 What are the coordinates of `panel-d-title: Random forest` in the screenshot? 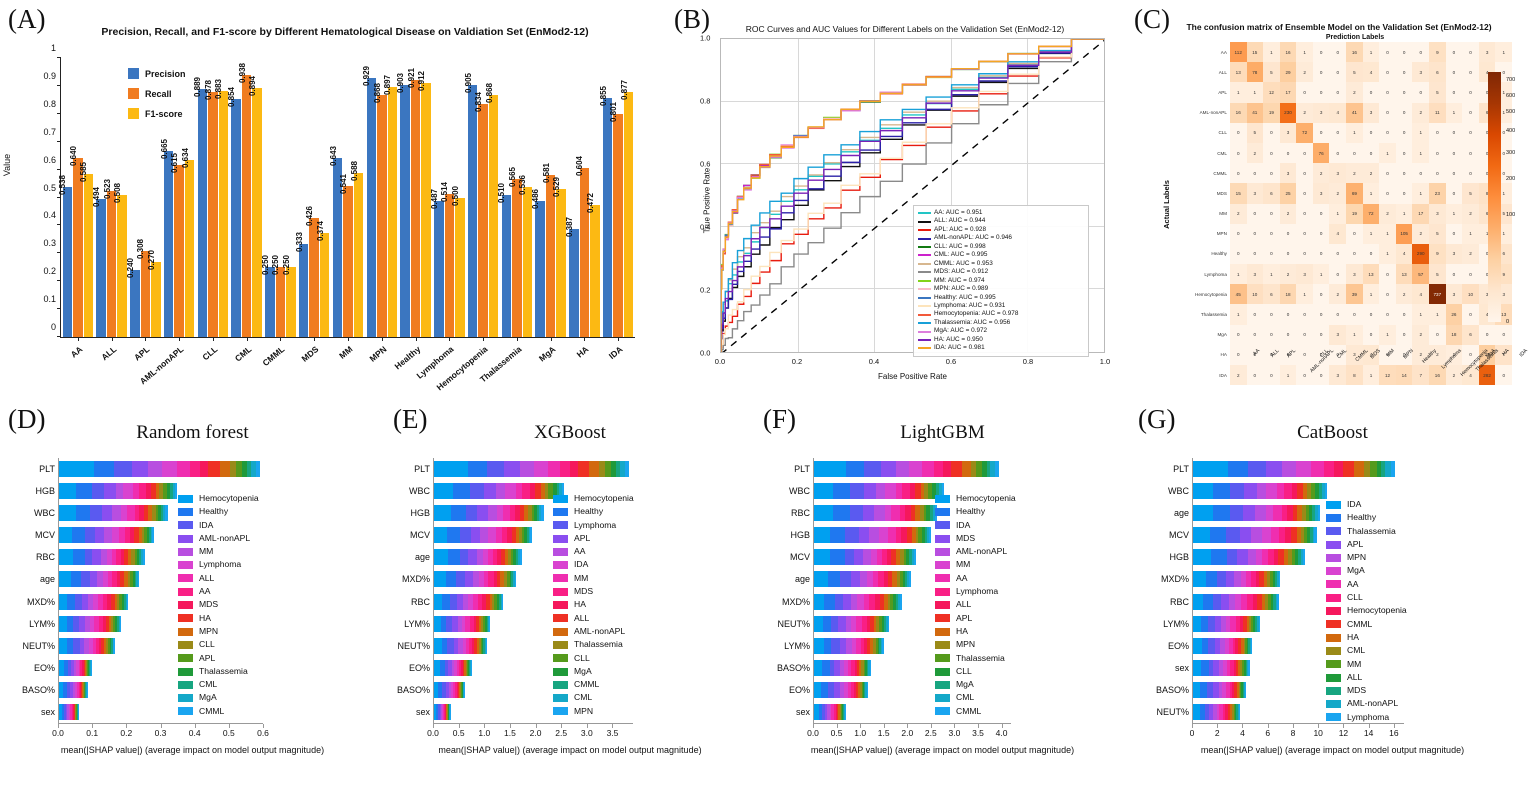 It's located at (192, 432).